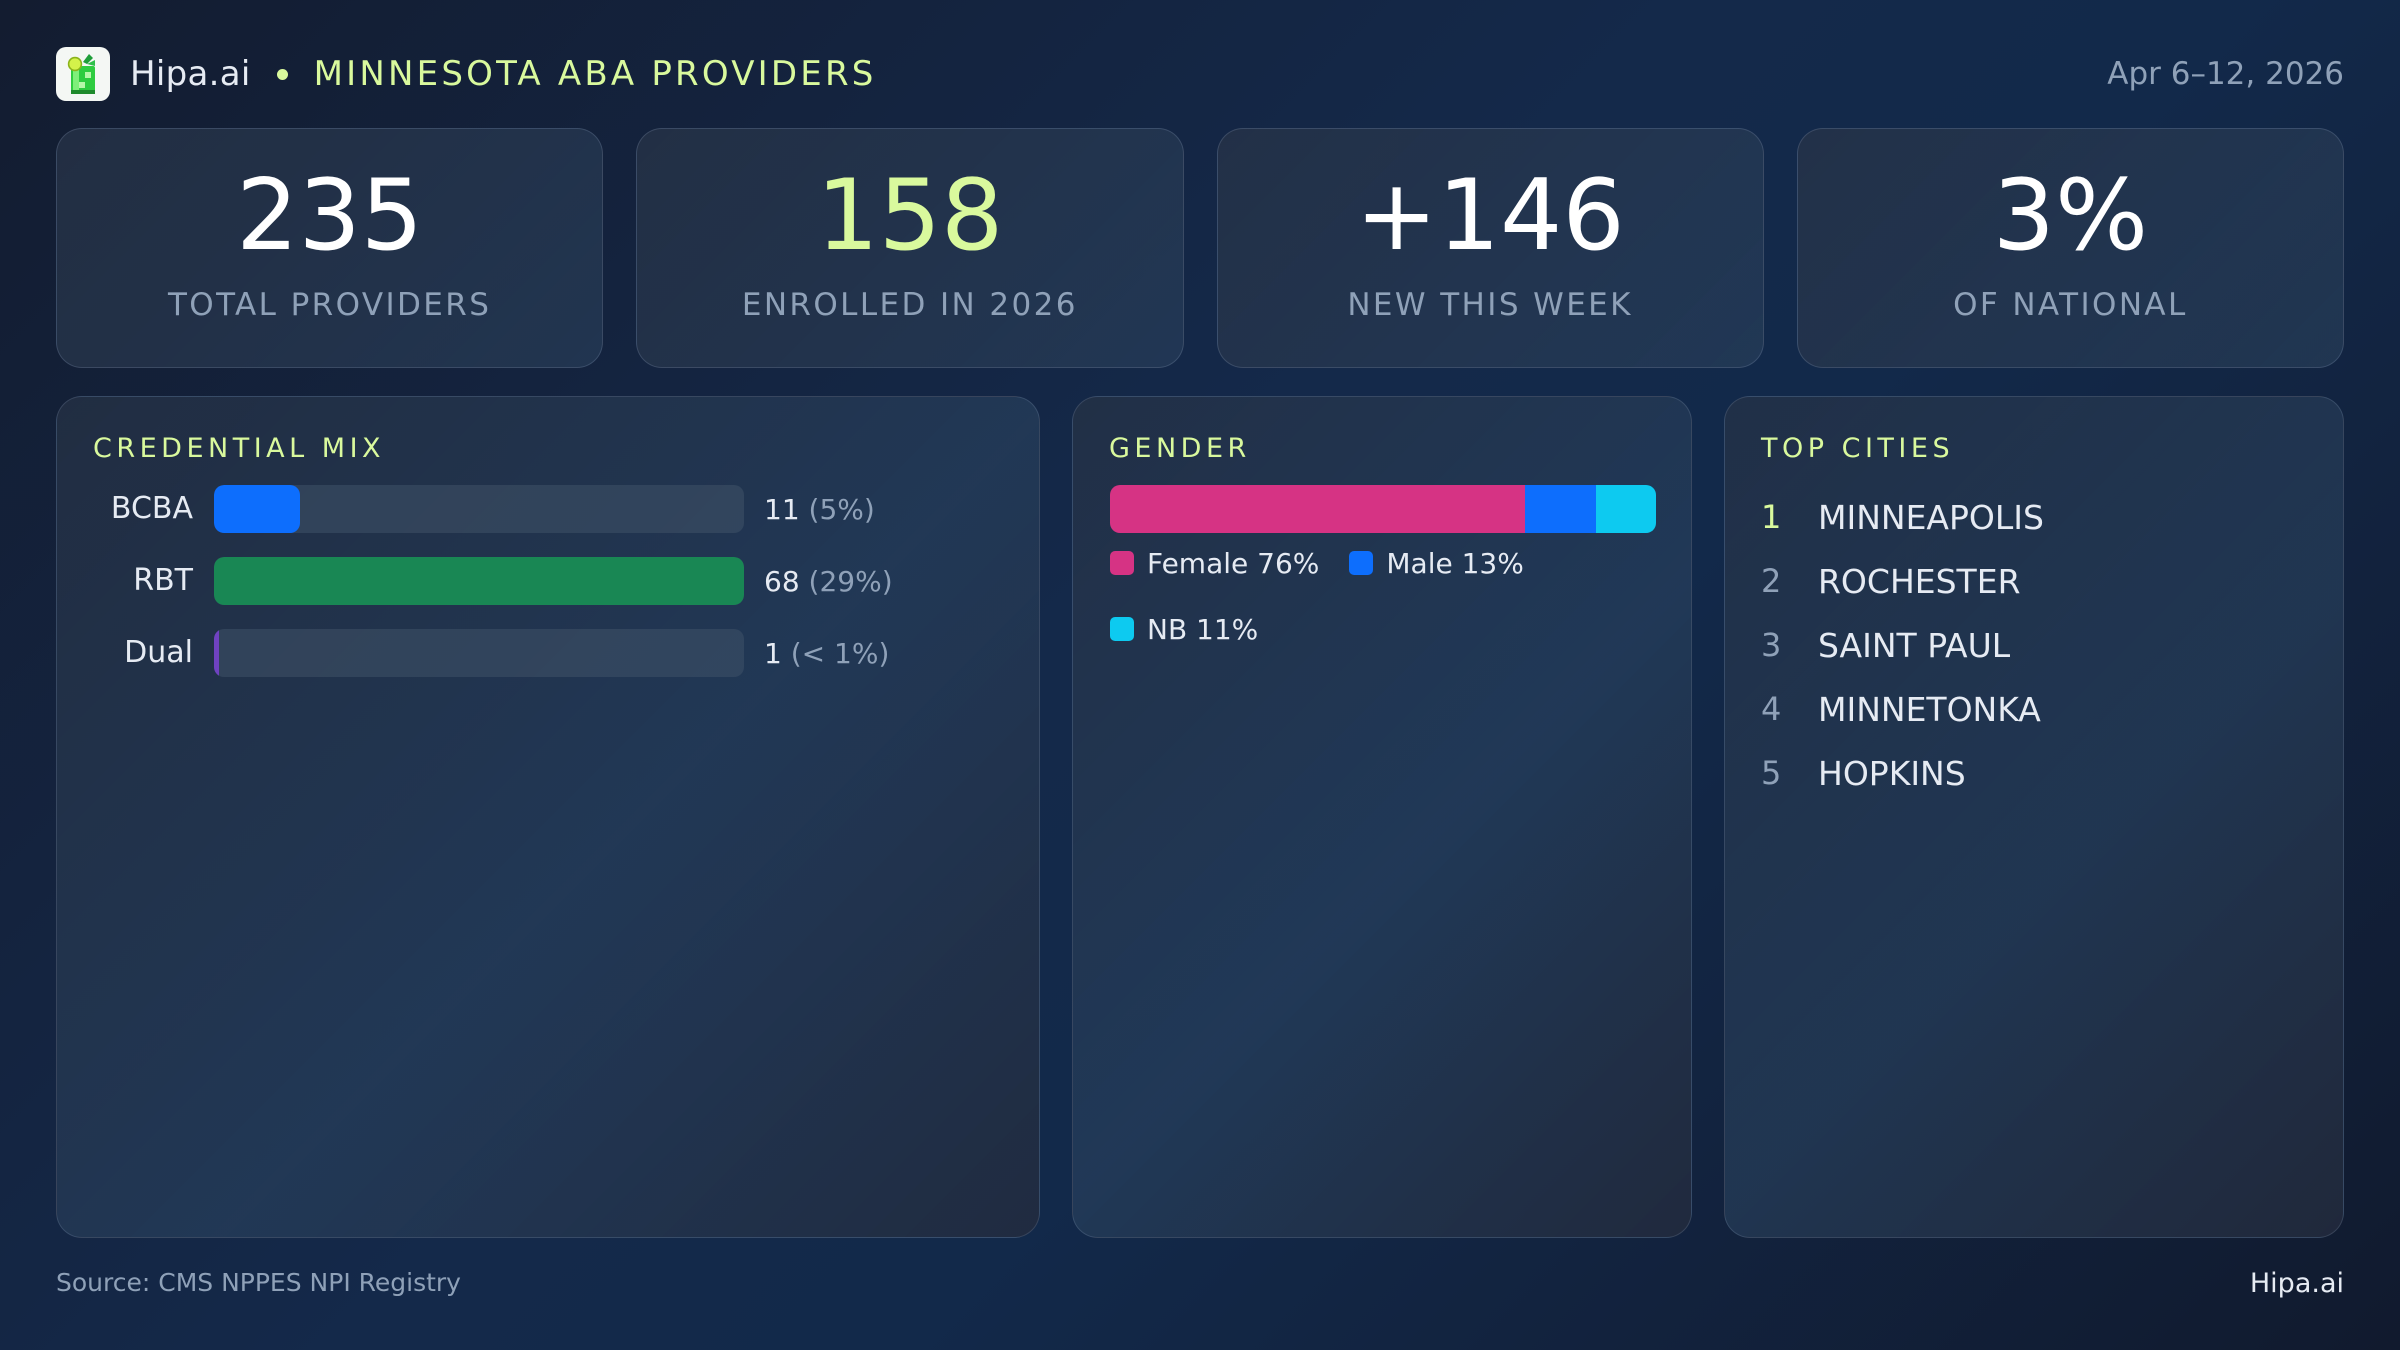 This screenshot has width=2400, height=1350. I want to click on credential-row: Dual 1 (< 1%), so click(548, 653).